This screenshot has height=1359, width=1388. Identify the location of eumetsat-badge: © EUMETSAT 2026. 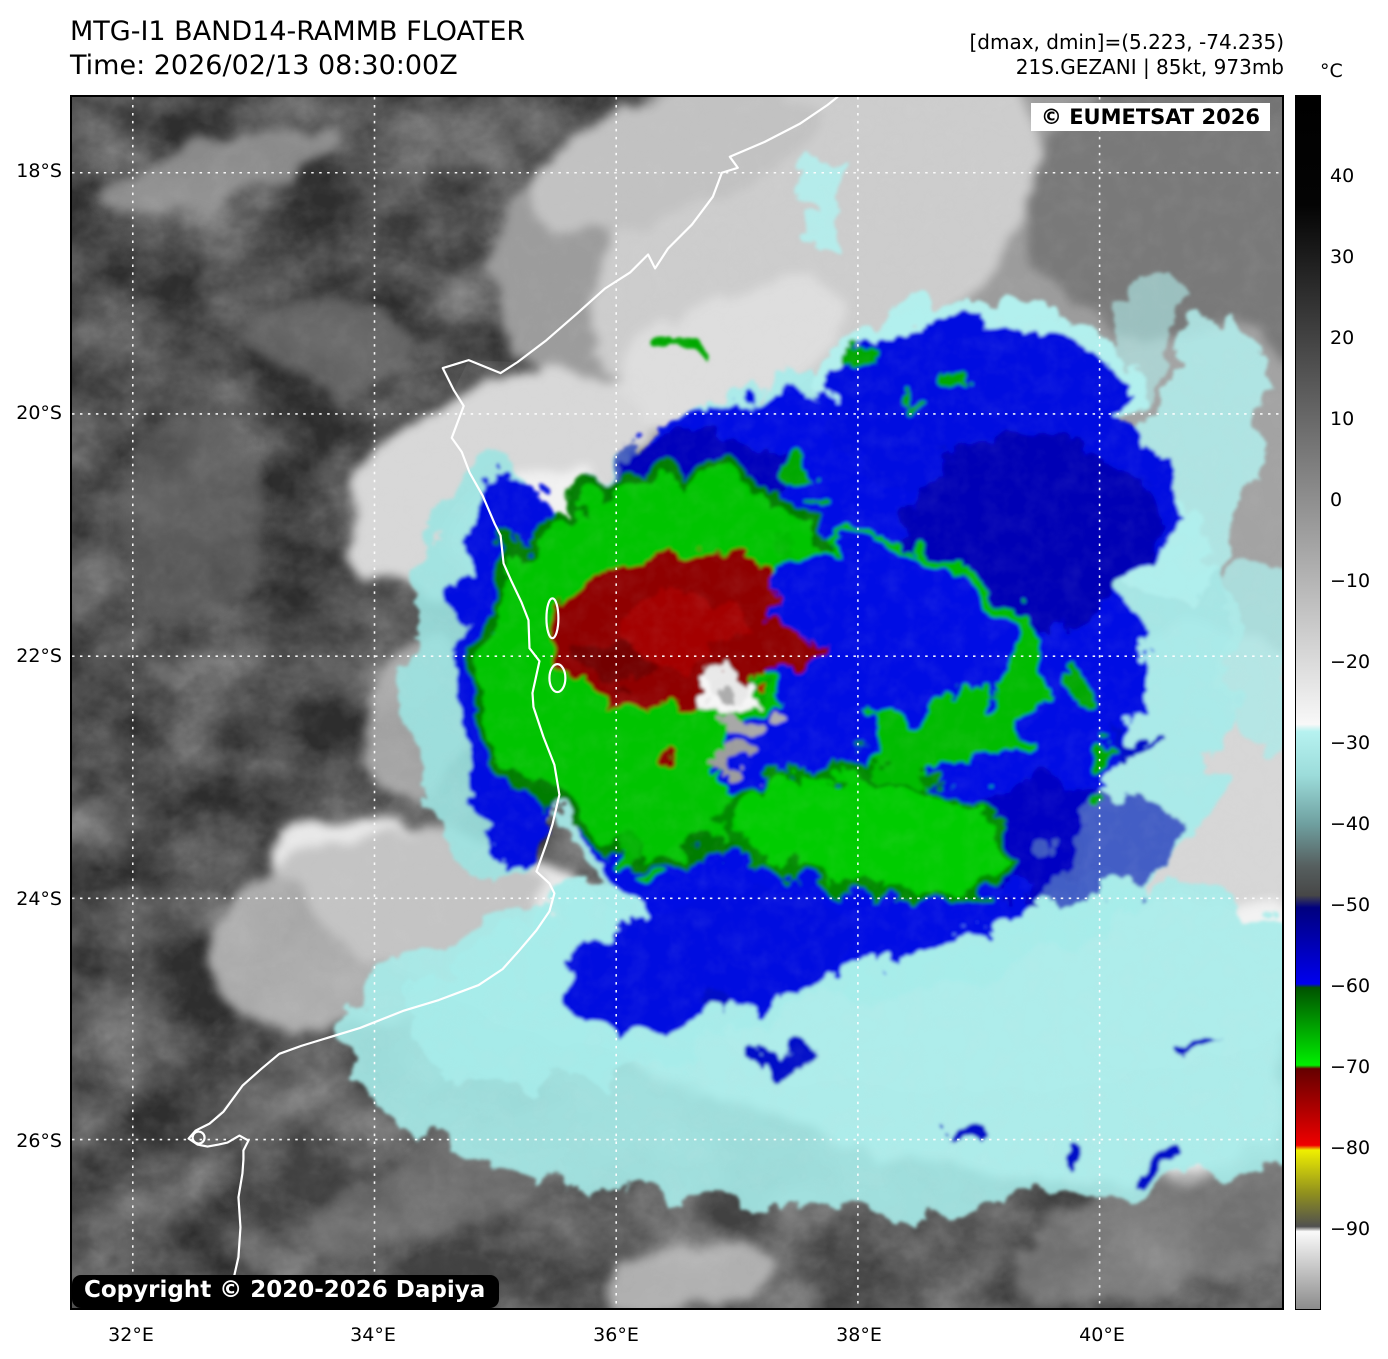
(1150, 117).